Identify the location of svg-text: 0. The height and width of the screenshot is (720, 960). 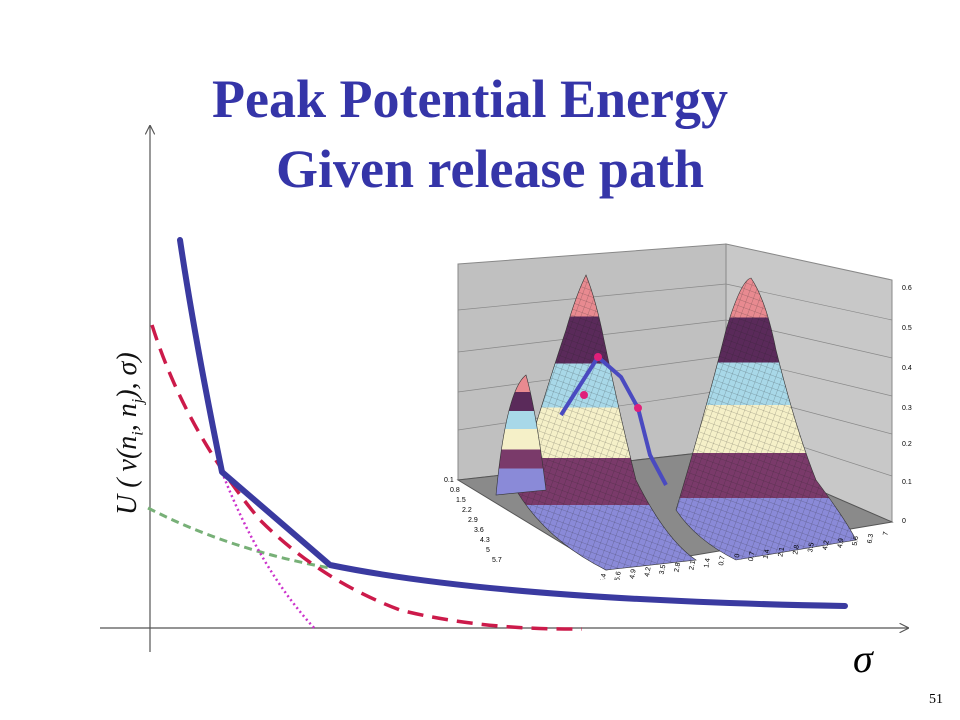
(904, 521).